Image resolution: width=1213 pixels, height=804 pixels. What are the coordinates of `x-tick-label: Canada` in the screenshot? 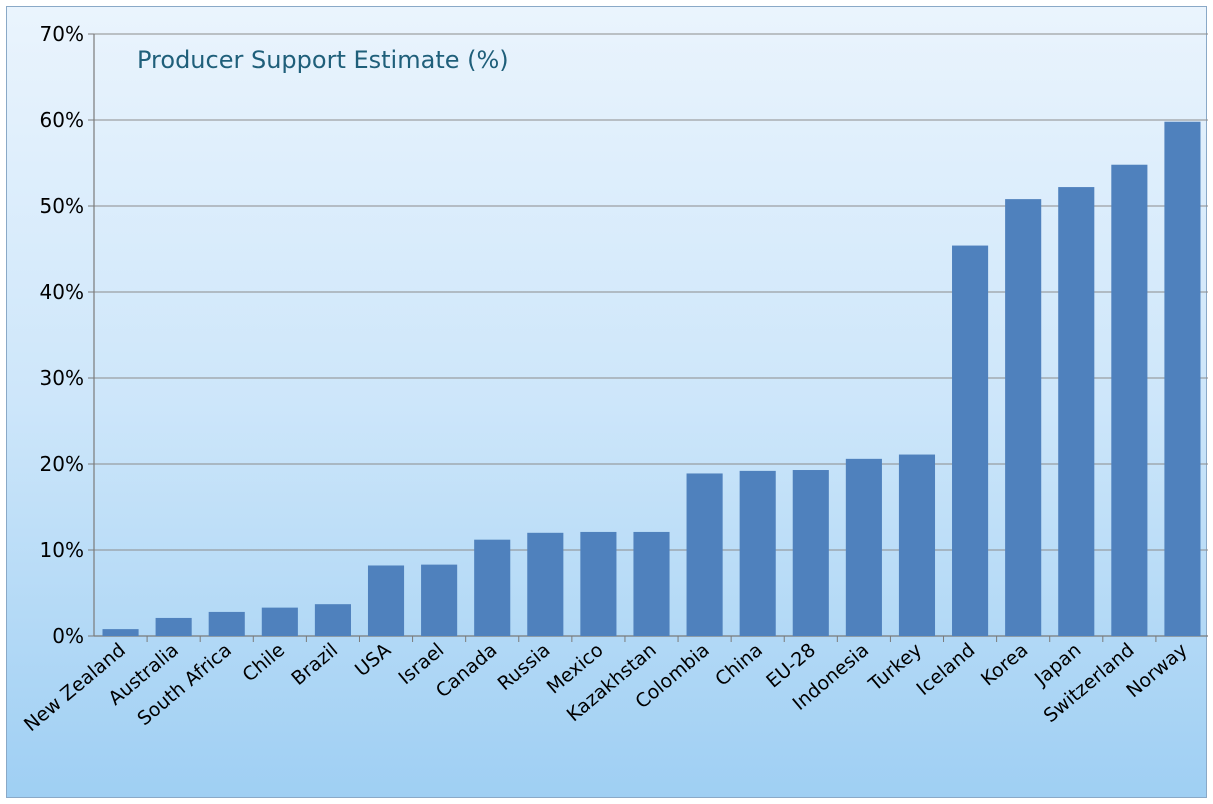 It's located at (467, 670).